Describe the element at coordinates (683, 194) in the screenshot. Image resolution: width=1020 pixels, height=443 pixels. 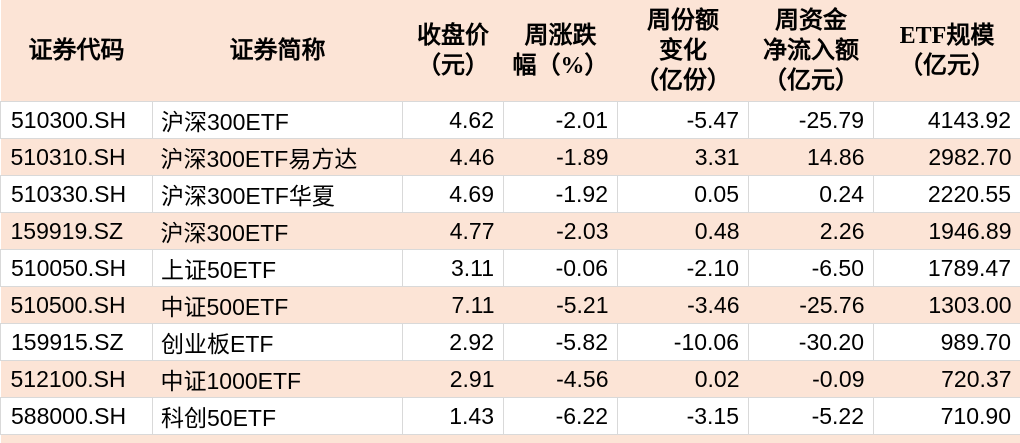
I see `cell-share-chg: 0.05` at that location.